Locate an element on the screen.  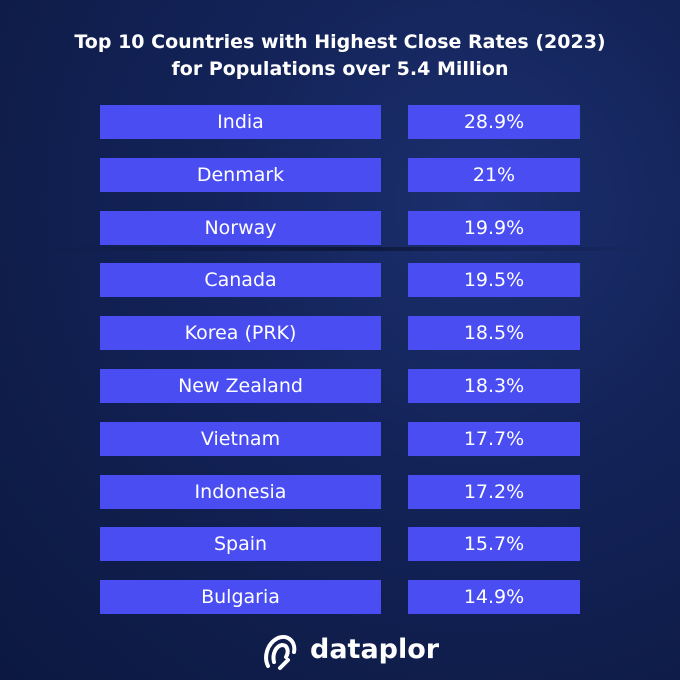
country-cell: Vietnam is located at coordinates (240, 438).